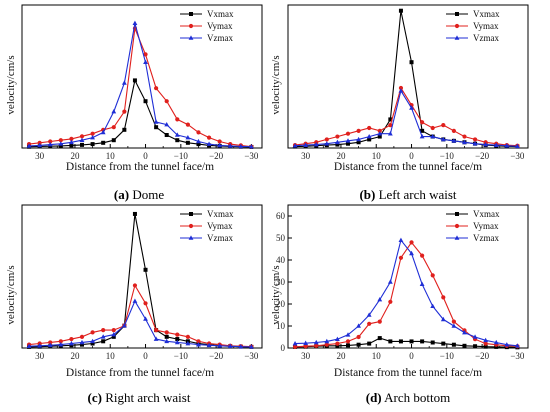 Image resolution: width=550 pixels, height=412 pixels. I want to click on panel-caption: (d) Arch bottom, so click(408, 397).